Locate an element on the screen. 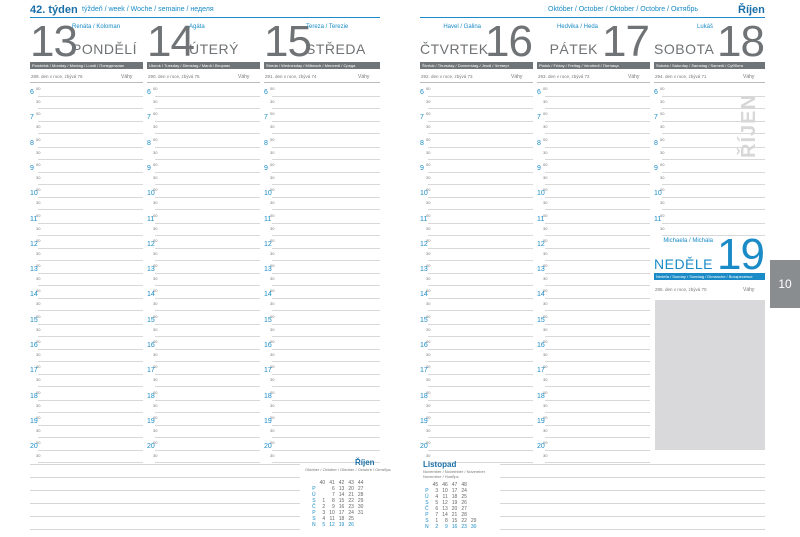 Image resolution: width=800 pixels, height=537 pixels. hour-label: 6 is located at coordinates (422, 92).